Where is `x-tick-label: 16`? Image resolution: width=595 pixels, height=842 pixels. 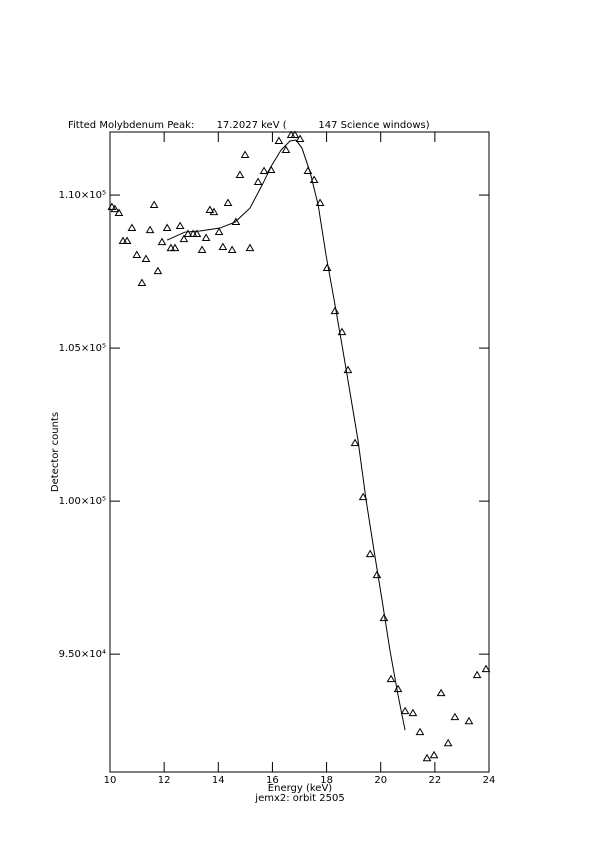 x-tick-label: 16 is located at coordinates (272, 780).